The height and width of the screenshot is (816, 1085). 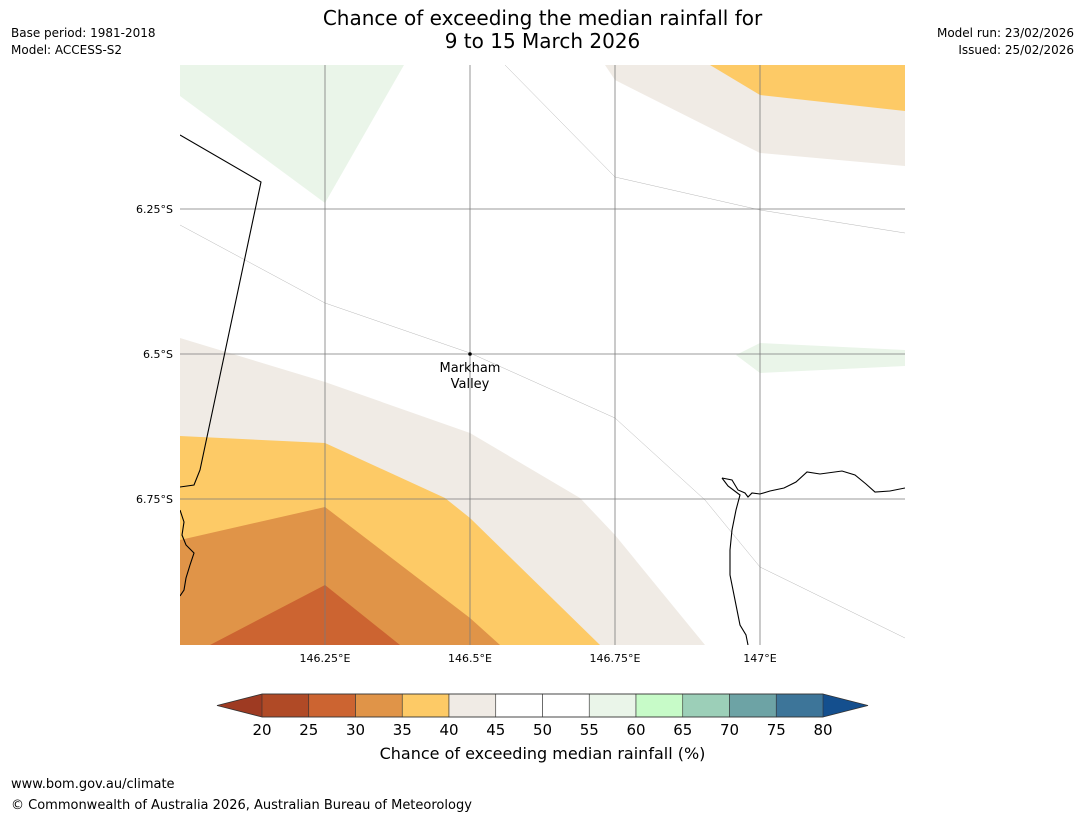 I want to click on border-line-west, so click(x=221, y=311).